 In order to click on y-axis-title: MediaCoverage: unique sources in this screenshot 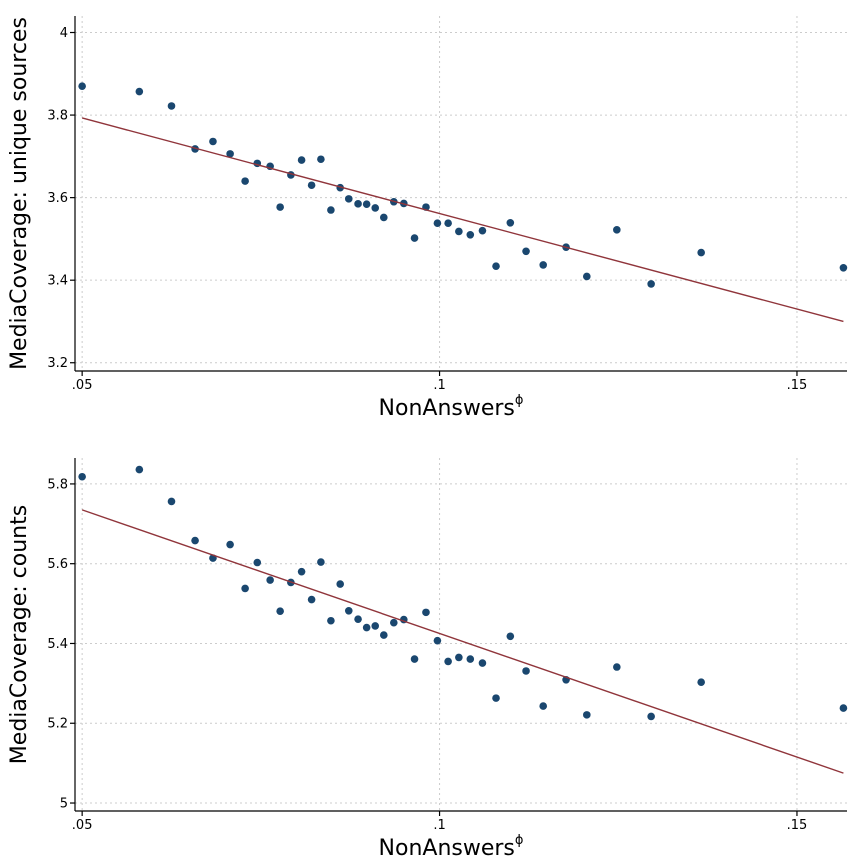, I will do `click(19, 193)`.